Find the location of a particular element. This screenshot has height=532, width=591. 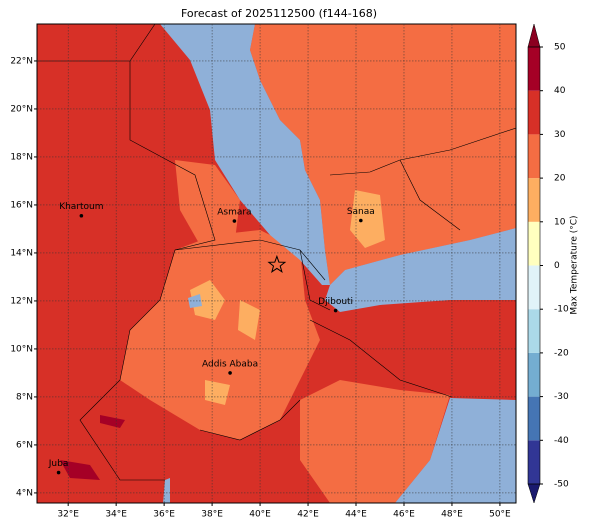

city-label: Addis Ababa is located at coordinates (230, 364).